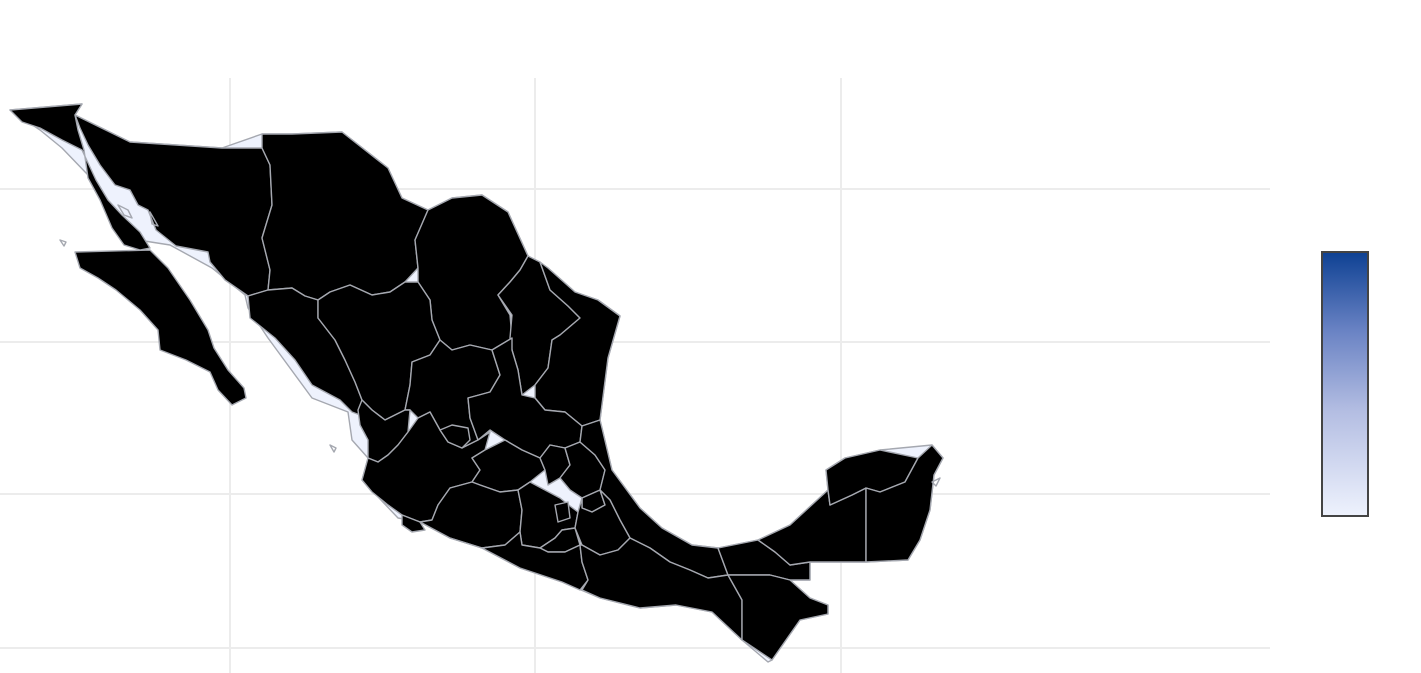 The height and width of the screenshot is (673, 1421). What do you see at coordinates (562, 512) in the screenshot?
I see `region-cdmx` at bounding box center [562, 512].